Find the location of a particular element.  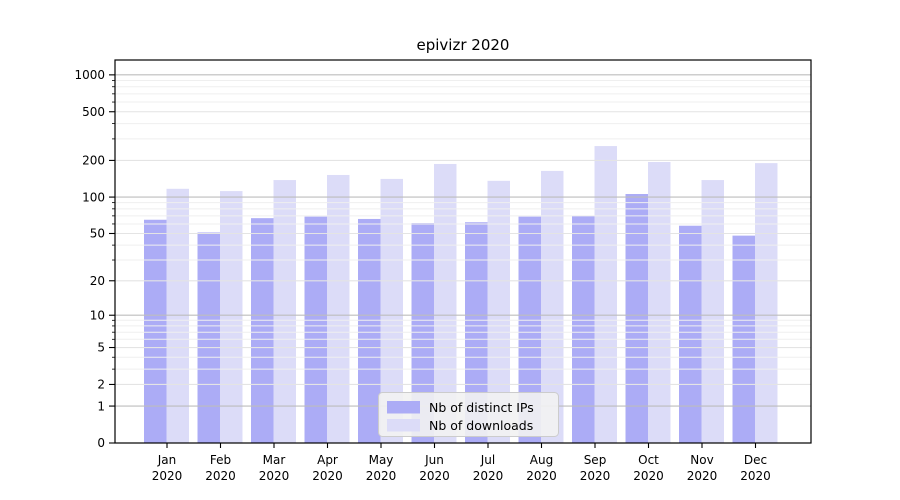

y-tick-label: 100 is located at coordinates (93, 197).